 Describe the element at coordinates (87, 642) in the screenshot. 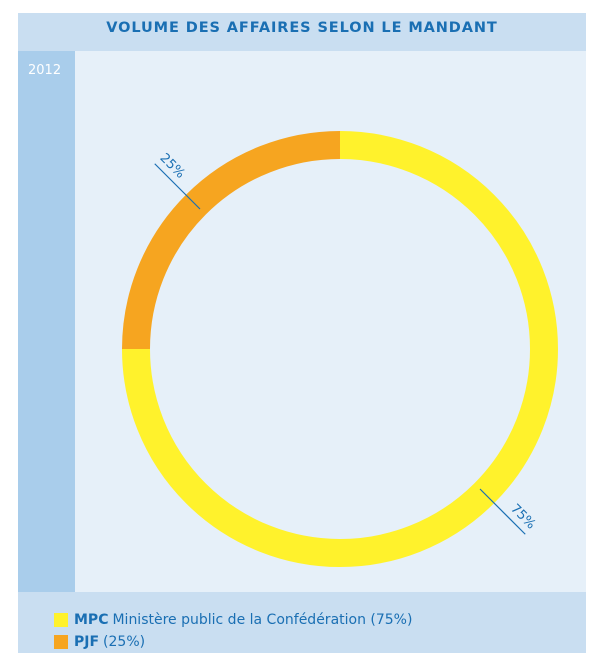

I see `legend-key-pjf: PJF` at that location.